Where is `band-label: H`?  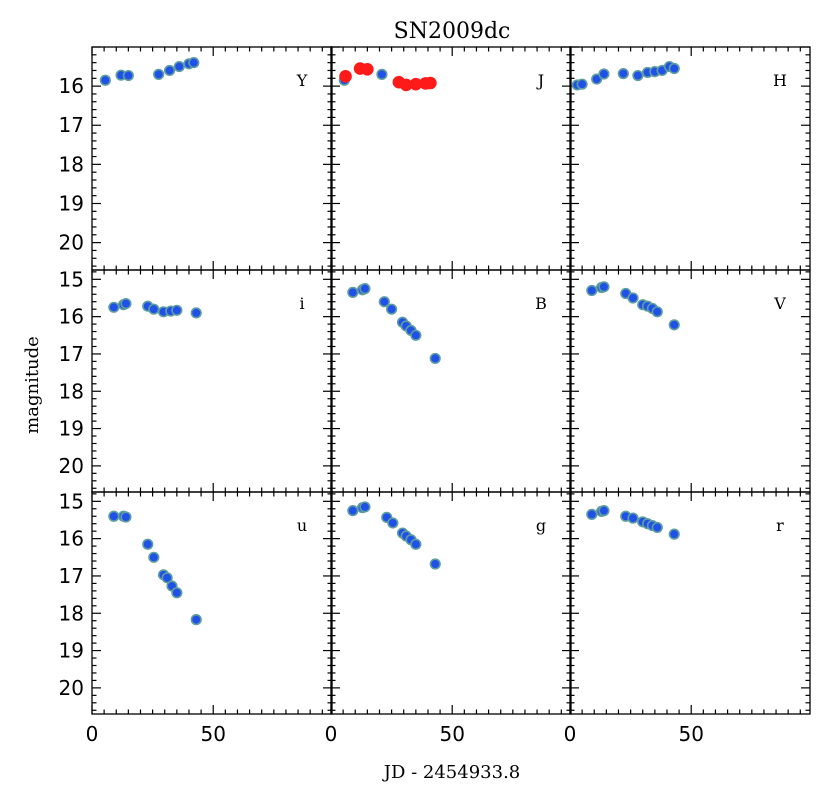
band-label: H is located at coordinates (780, 80).